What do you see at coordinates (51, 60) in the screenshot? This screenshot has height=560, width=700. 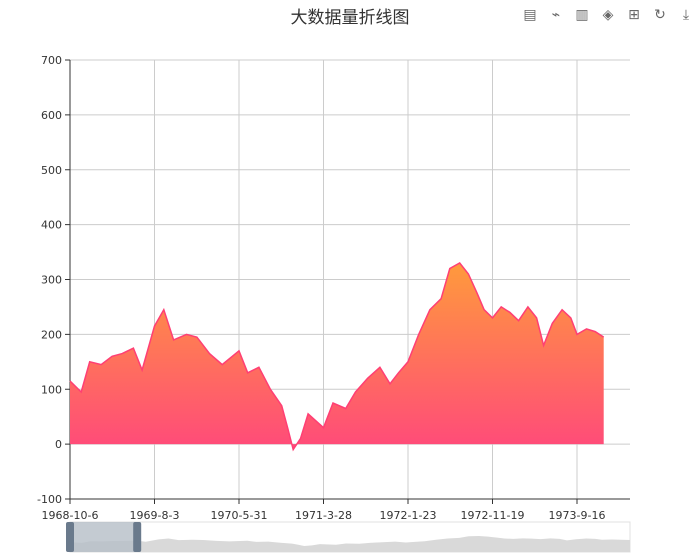 I see `y-tick-label: 700` at bounding box center [51, 60].